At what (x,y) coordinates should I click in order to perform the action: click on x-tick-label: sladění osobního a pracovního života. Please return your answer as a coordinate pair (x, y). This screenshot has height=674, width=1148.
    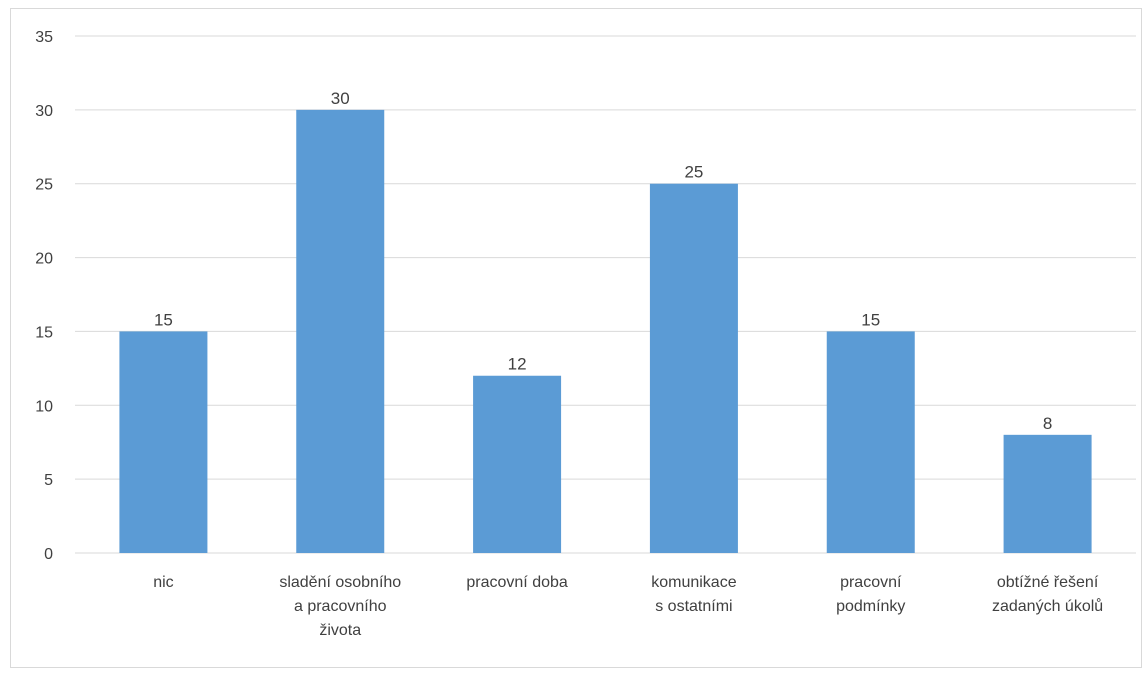
    Looking at the image, I should click on (340, 606).